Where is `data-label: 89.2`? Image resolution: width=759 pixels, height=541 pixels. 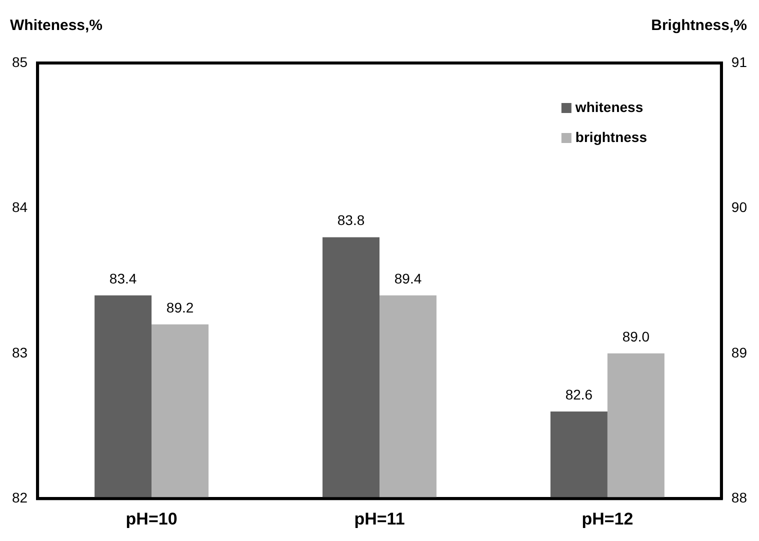 data-label: 89.2 is located at coordinates (180, 307).